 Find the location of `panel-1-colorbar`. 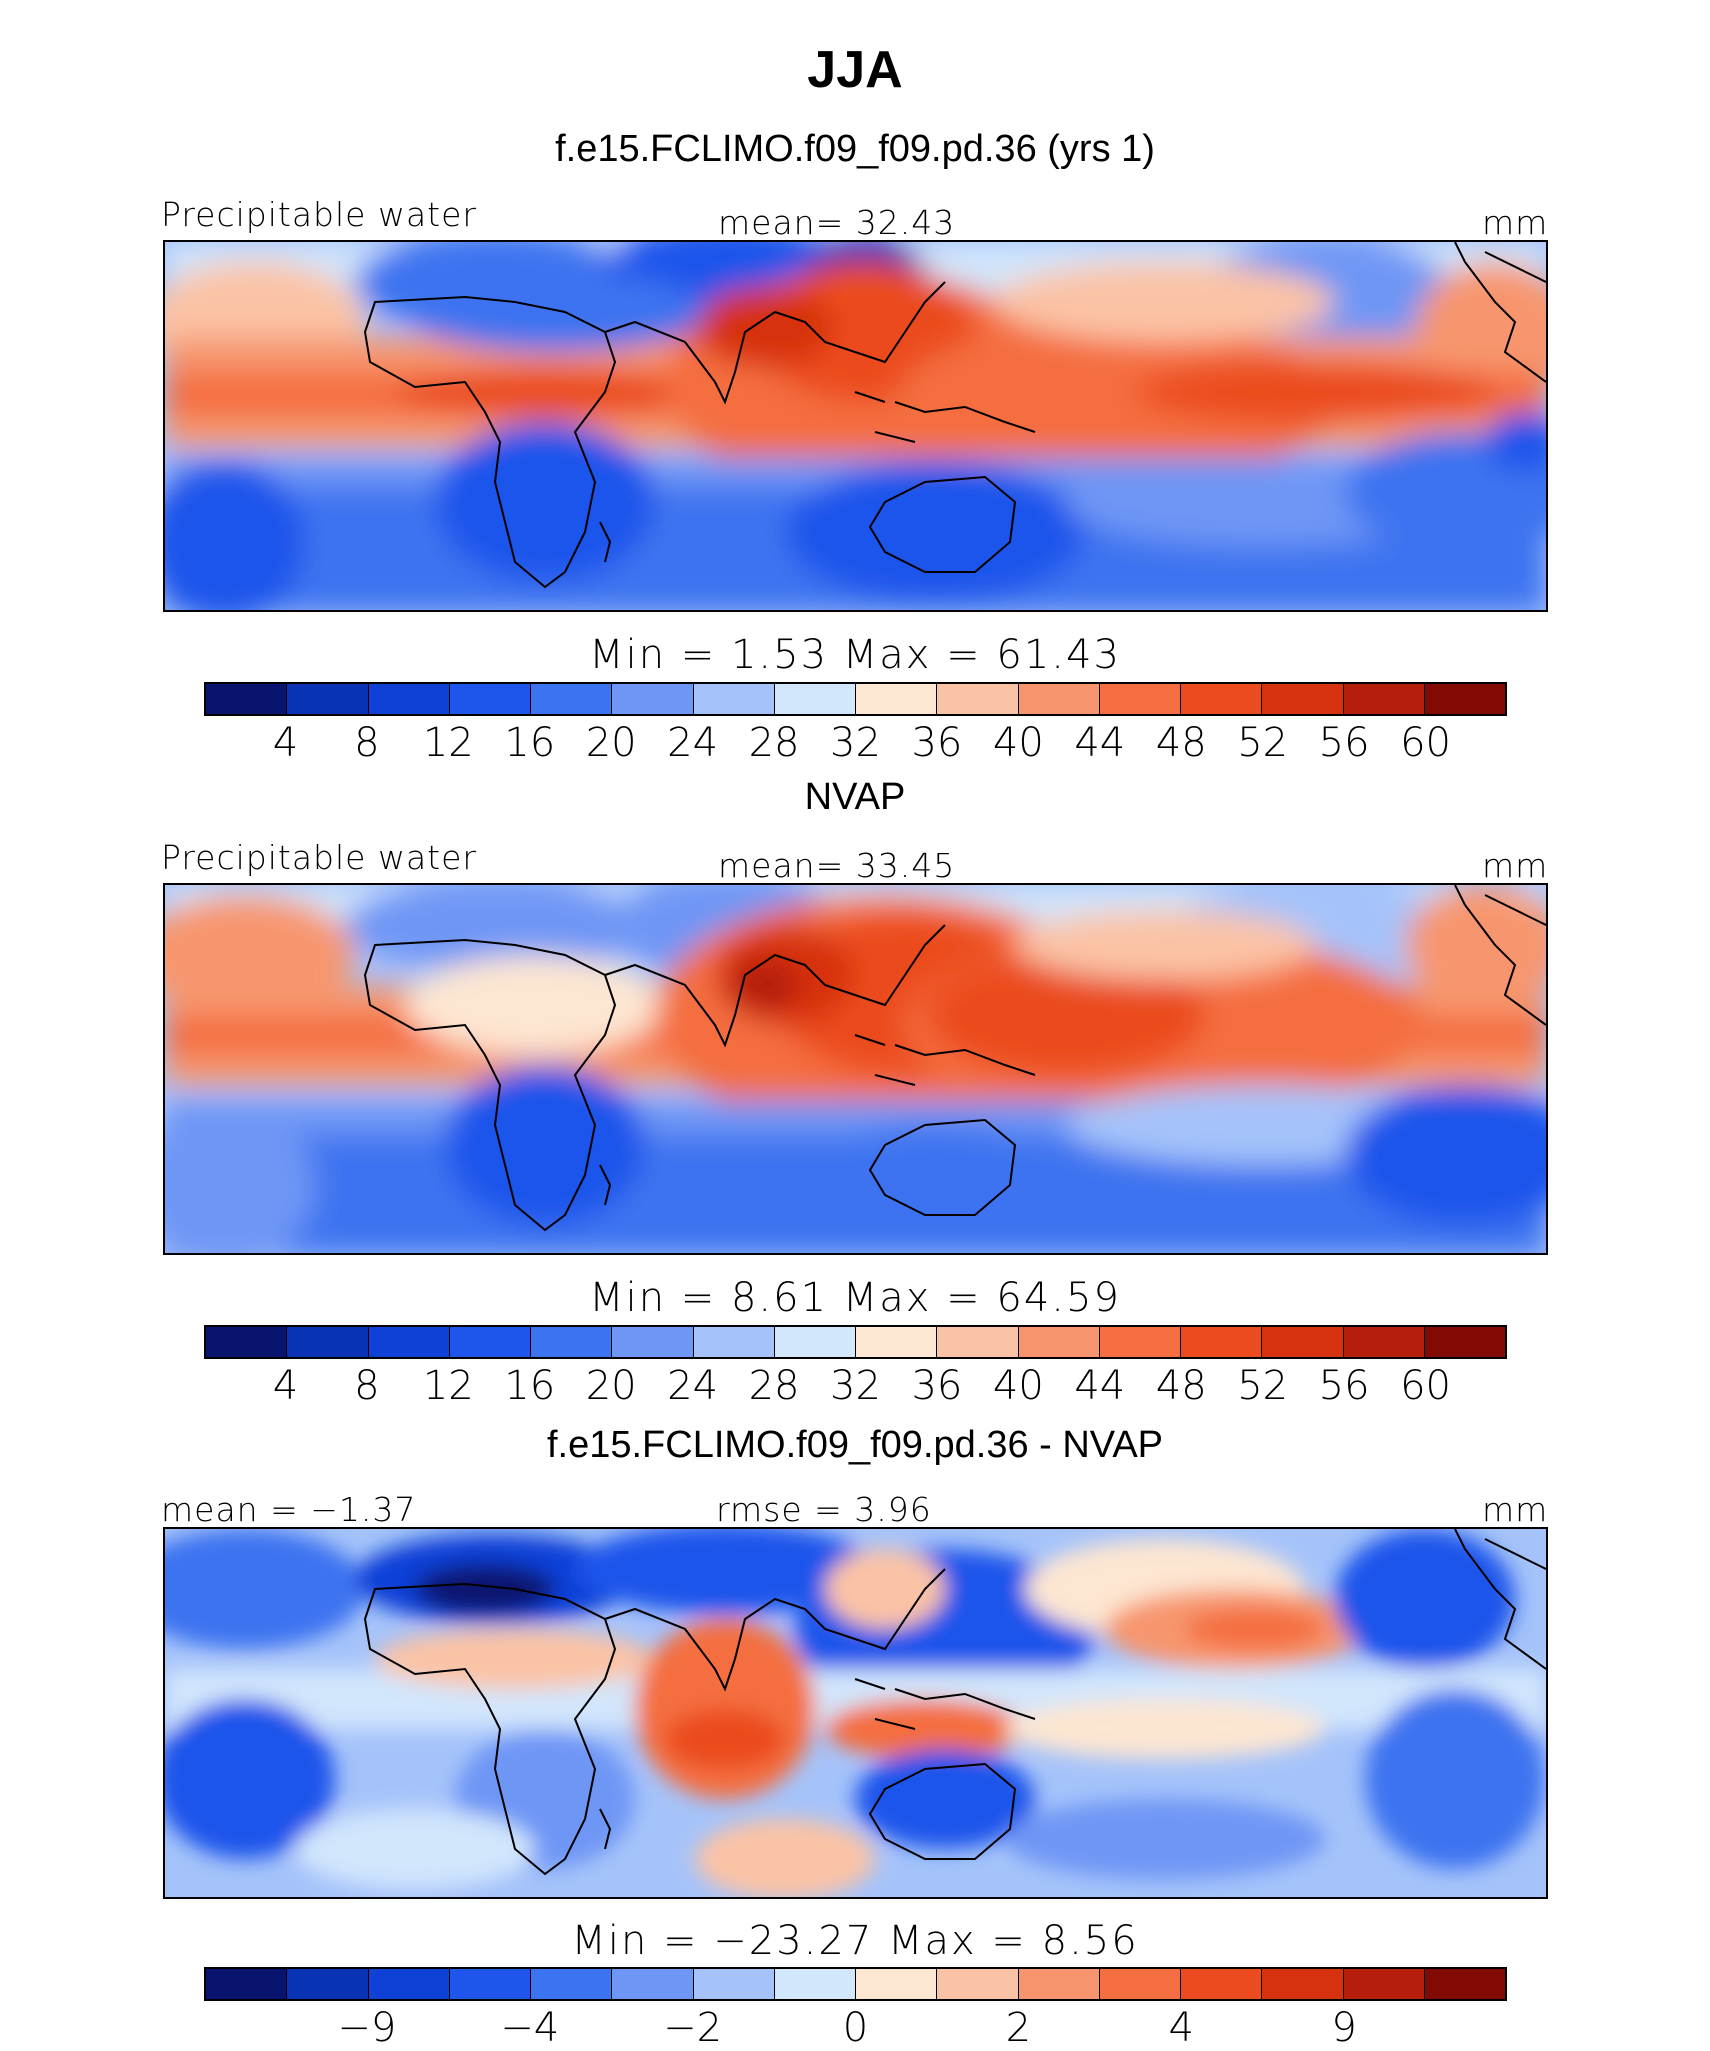

panel-1-colorbar is located at coordinates (855, 699).